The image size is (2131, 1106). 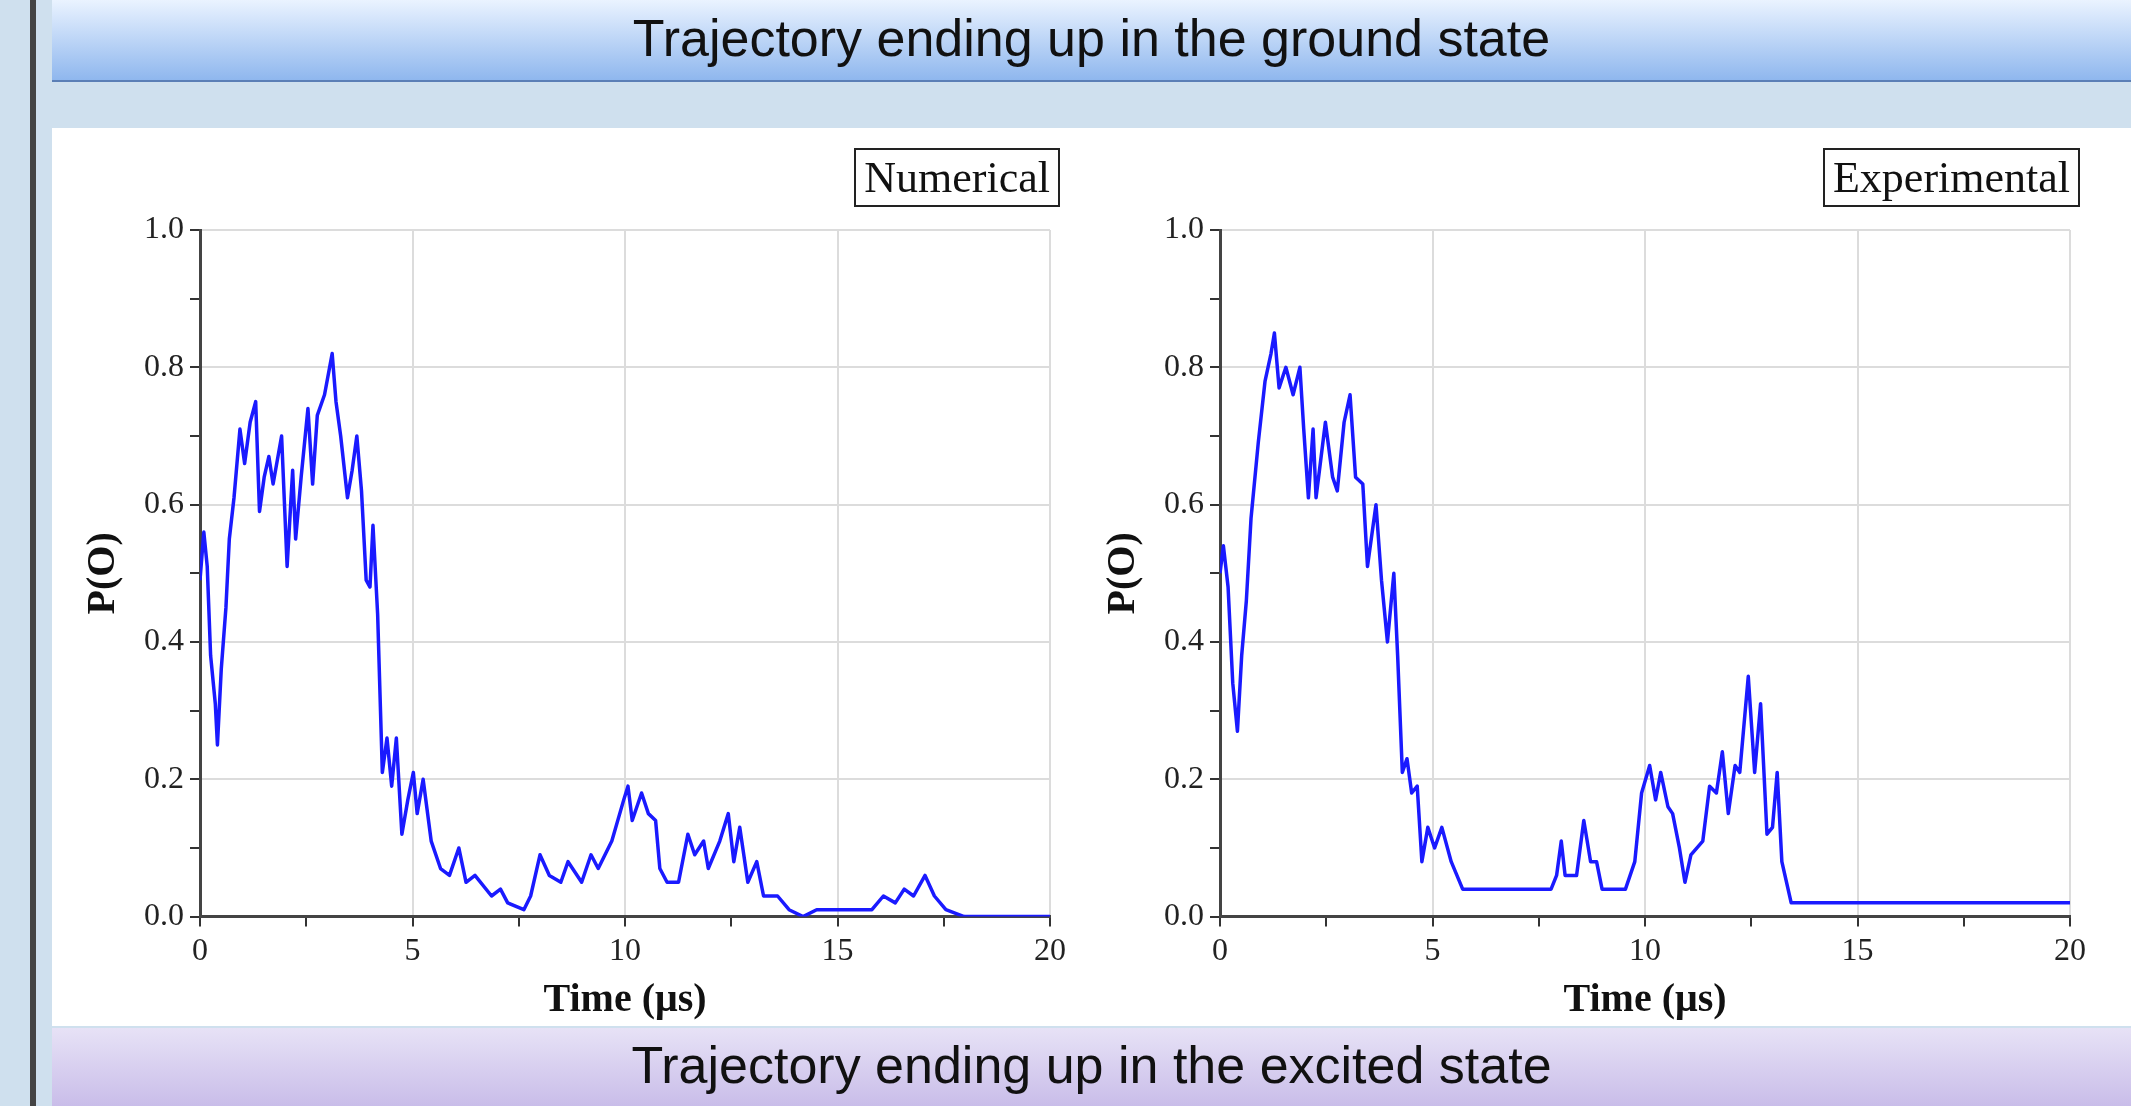 What do you see at coordinates (957, 177) in the screenshot?
I see `chart-title: Numerical` at bounding box center [957, 177].